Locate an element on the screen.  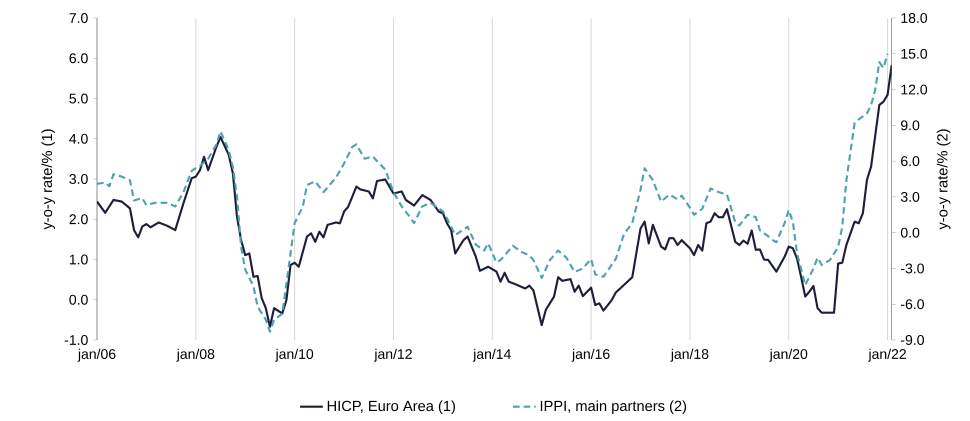
y2-tick-label: -3.0 is located at coordinates (912, 268).